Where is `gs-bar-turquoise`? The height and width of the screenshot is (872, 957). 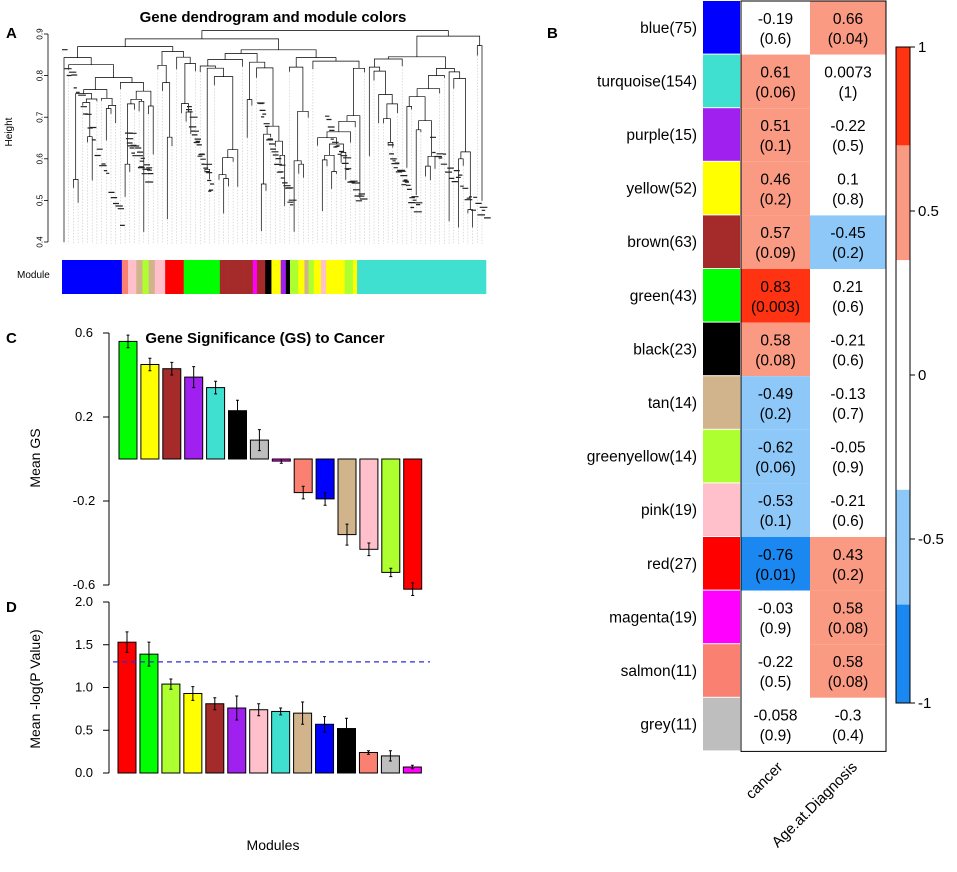 gs-bar-turquoise is located at coordinates (216, 423).